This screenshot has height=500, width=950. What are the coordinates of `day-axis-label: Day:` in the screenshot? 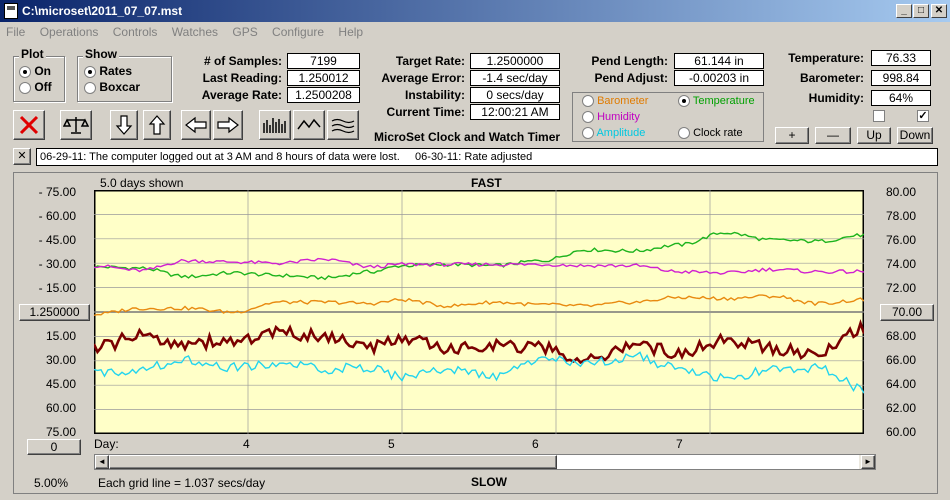 It's located at (106, 444).